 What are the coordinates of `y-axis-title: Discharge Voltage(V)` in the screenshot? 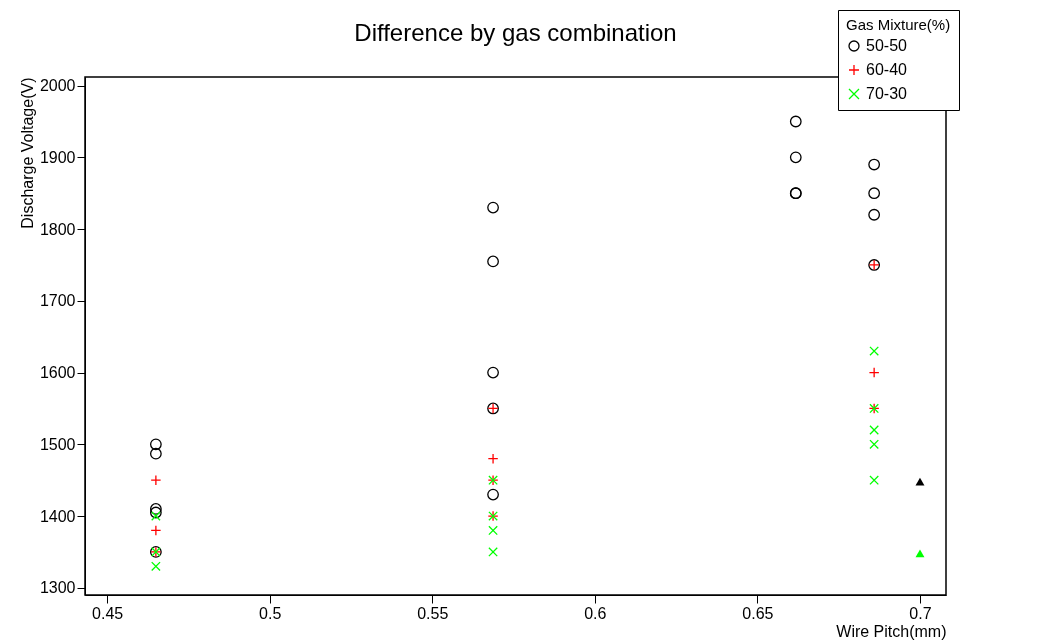 It's located at (27, 153).